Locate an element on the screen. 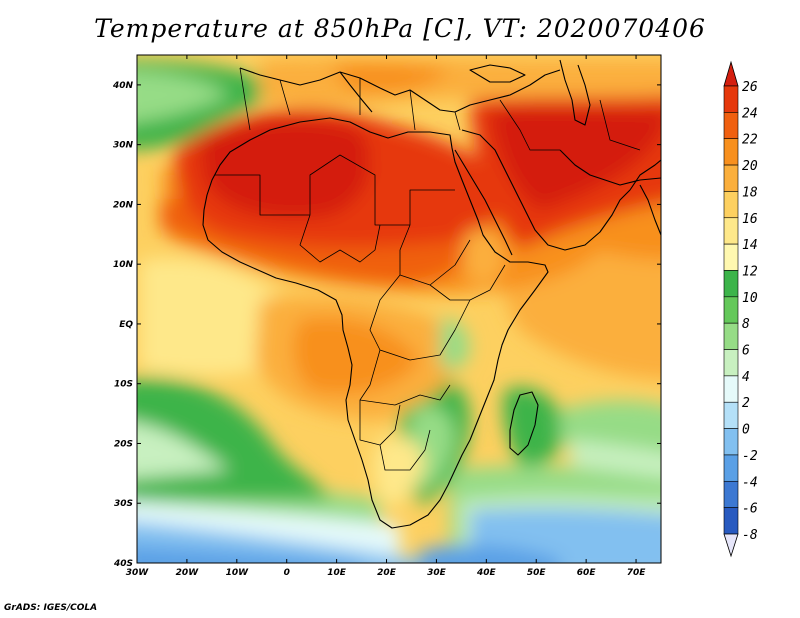 This screenshot has width=800, height=618. colorbar-label: 14 is located at coordinates (750, 245).